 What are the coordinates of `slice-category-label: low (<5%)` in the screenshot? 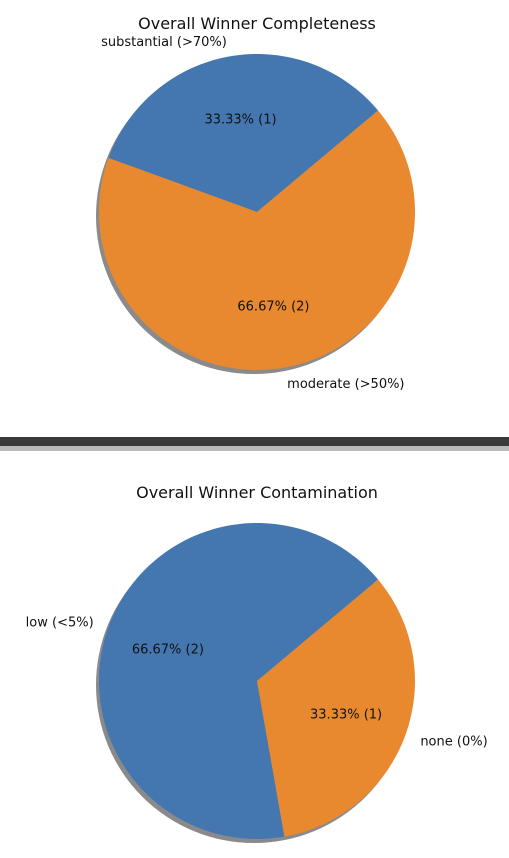 It's located at (60, 623).